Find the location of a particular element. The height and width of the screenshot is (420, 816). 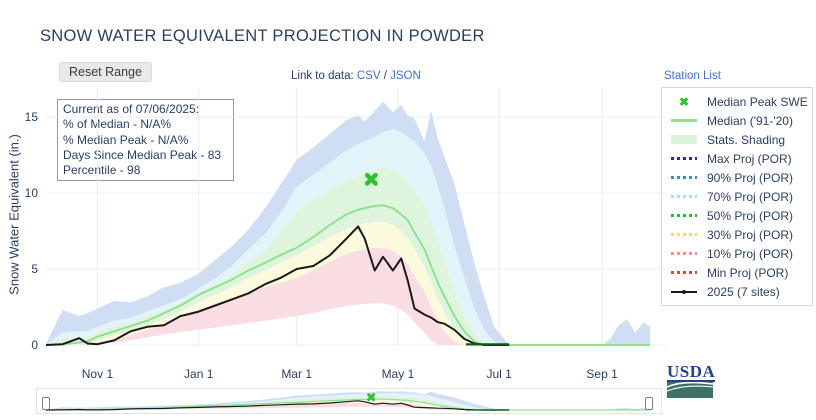

legend-item-median-91-20-: Median ('91-'20) is located at coordinates (737, 120).